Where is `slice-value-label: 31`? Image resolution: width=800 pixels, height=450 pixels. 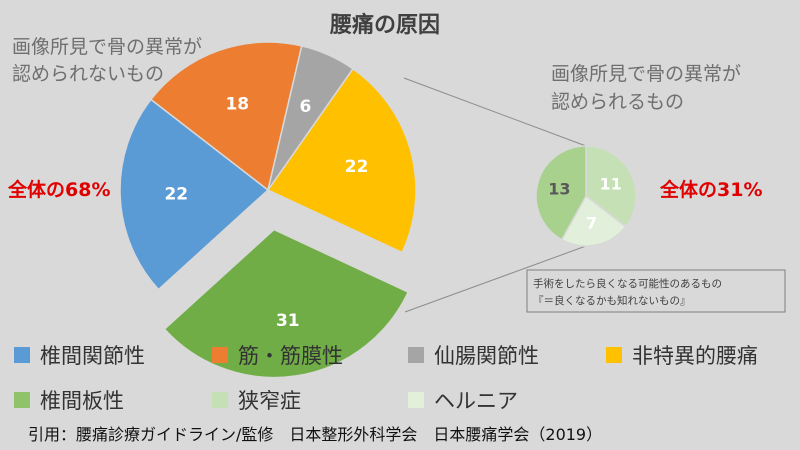
slice-value-label: 31 is located at coordinates (288, 321).